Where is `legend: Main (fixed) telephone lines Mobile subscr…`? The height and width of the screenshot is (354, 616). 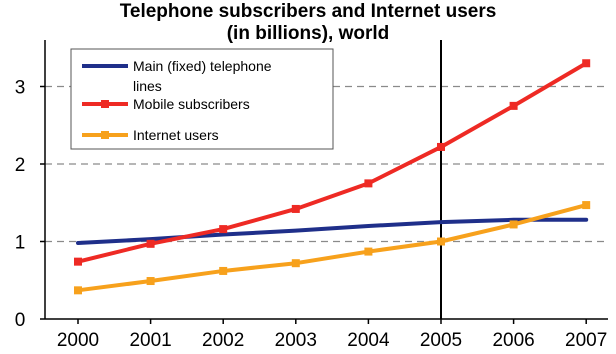
legend: Main (fixed) telephone lines Mobile subscr… is located at coordinates (202, 99).